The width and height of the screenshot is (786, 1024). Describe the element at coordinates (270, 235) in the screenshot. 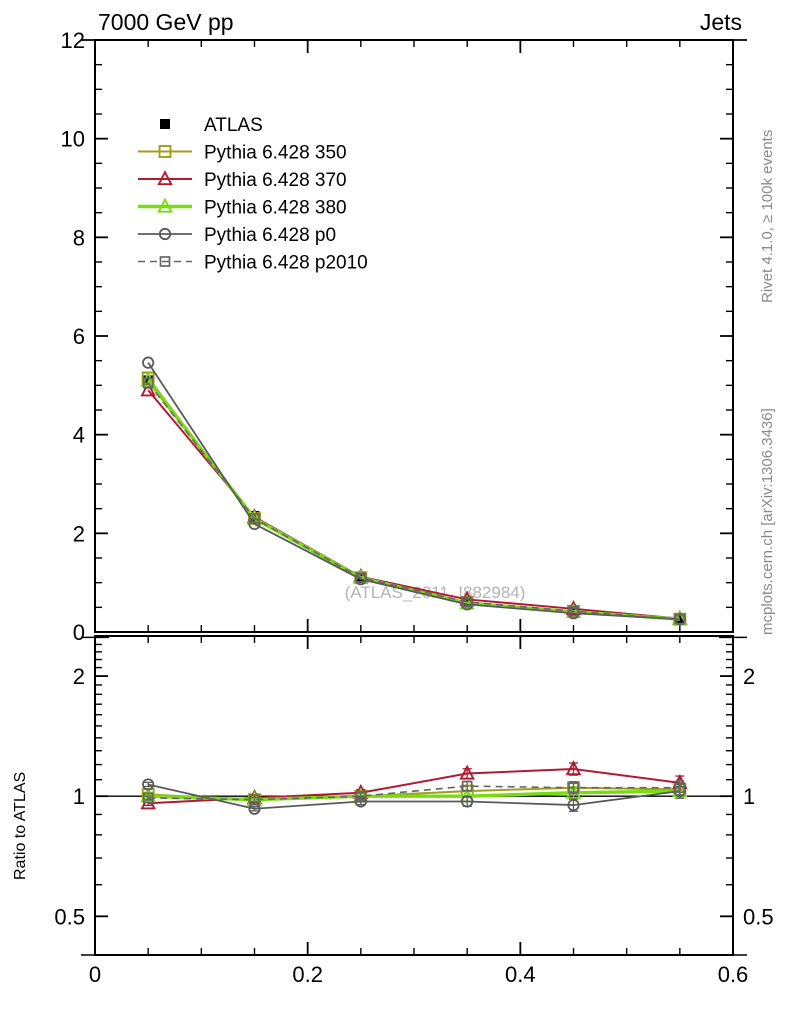

I see `legend-label-pythia-p0: Pythia 6.428 p0` at that location.